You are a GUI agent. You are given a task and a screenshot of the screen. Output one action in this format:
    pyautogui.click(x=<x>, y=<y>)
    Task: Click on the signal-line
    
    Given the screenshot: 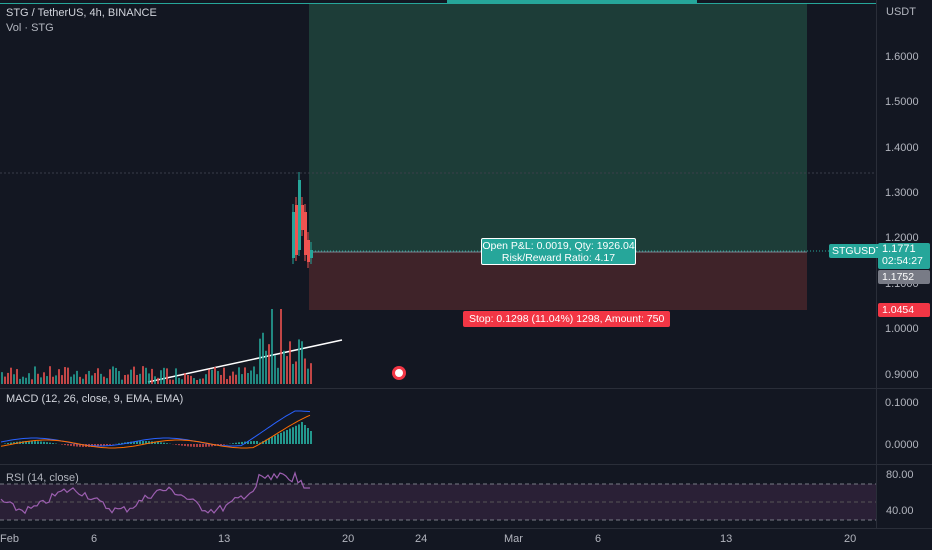 What is the action you would take?
    pyautogui.click(x=155, y=431)
    